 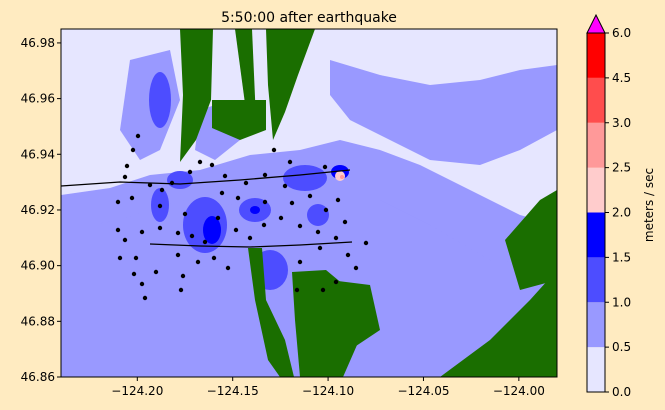 I want to click on y-tick-label: 46.86, so click(x=38, y=377).